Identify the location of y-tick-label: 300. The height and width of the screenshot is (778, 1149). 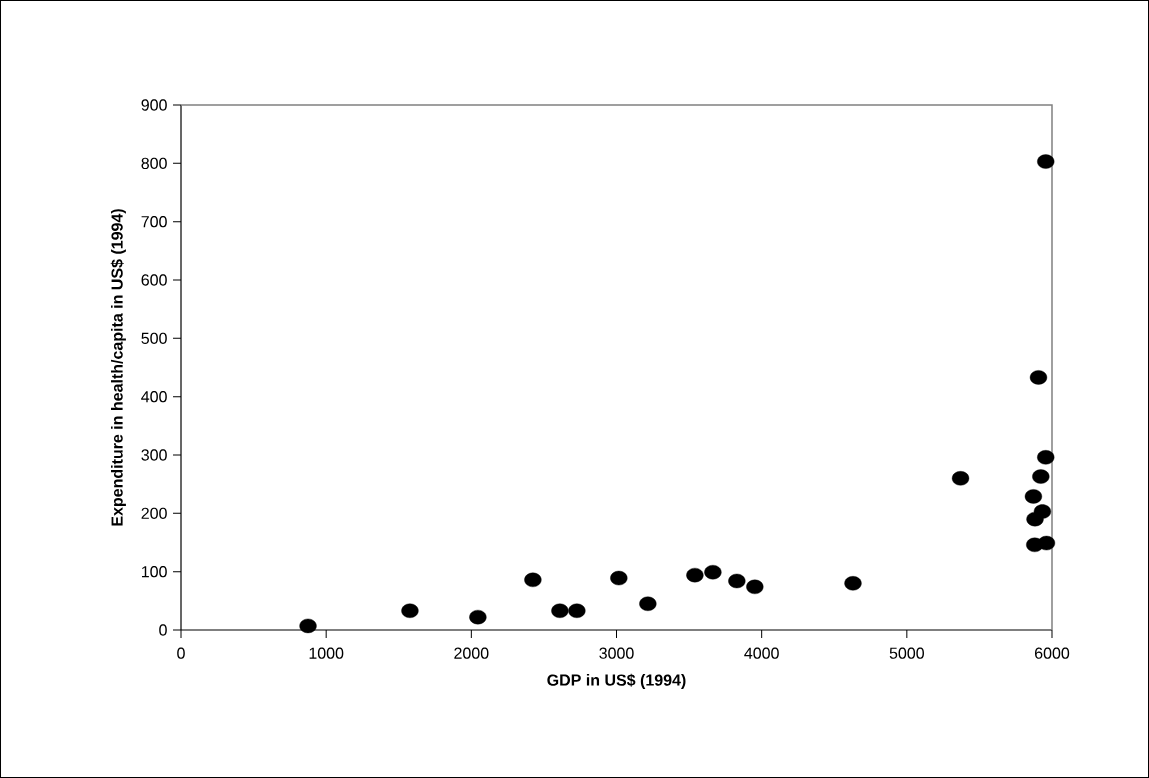
(154, 455).